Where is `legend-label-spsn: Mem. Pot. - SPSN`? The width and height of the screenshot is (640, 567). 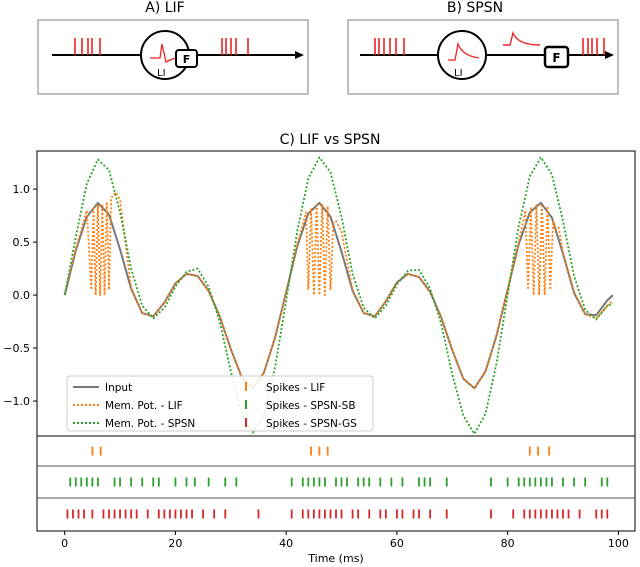
legend-label-spsn: Mem. Pot. - SPSN is located at coordinates (150, 424).